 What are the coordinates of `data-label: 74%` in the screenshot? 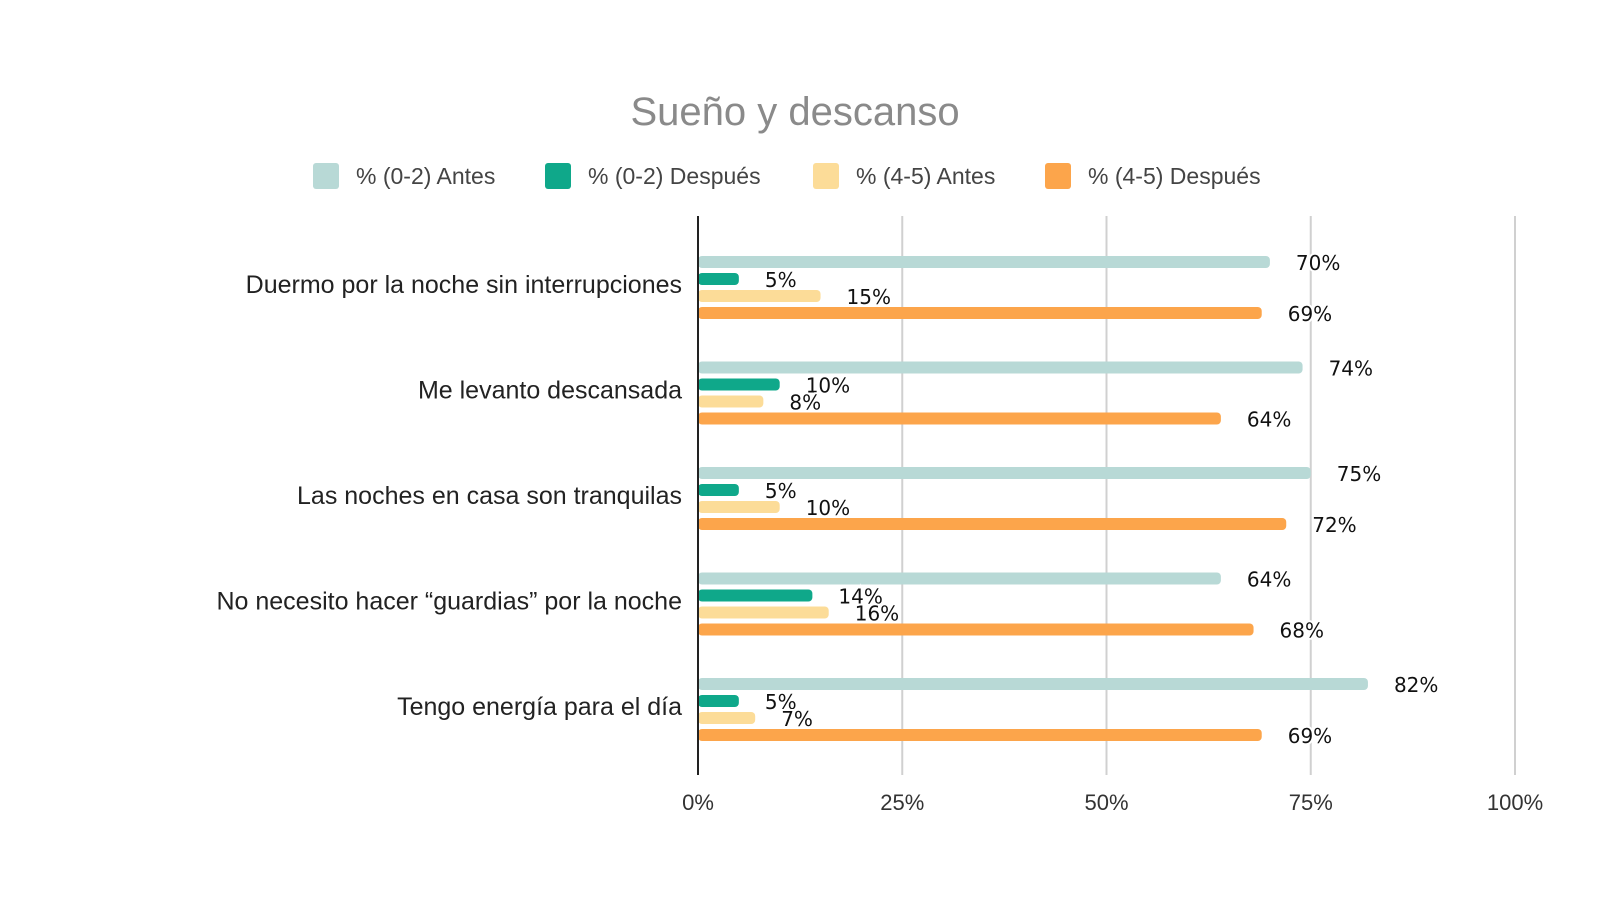 It's located at (1351, 369).